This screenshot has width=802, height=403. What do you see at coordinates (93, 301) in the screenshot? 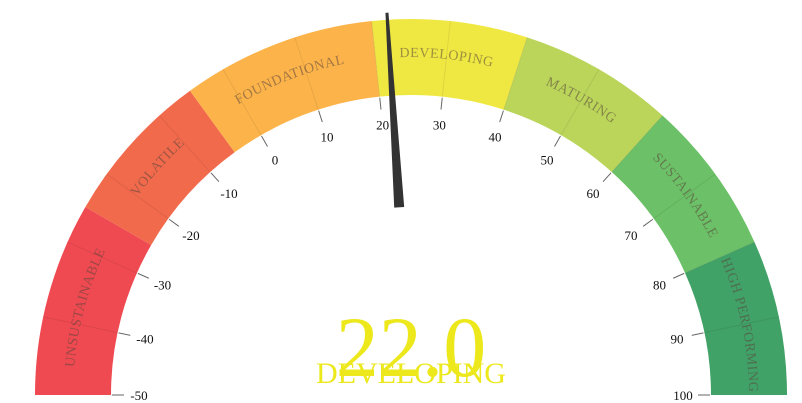
I see `gauge-band-unsustainable` at bounding box center [93, 301].